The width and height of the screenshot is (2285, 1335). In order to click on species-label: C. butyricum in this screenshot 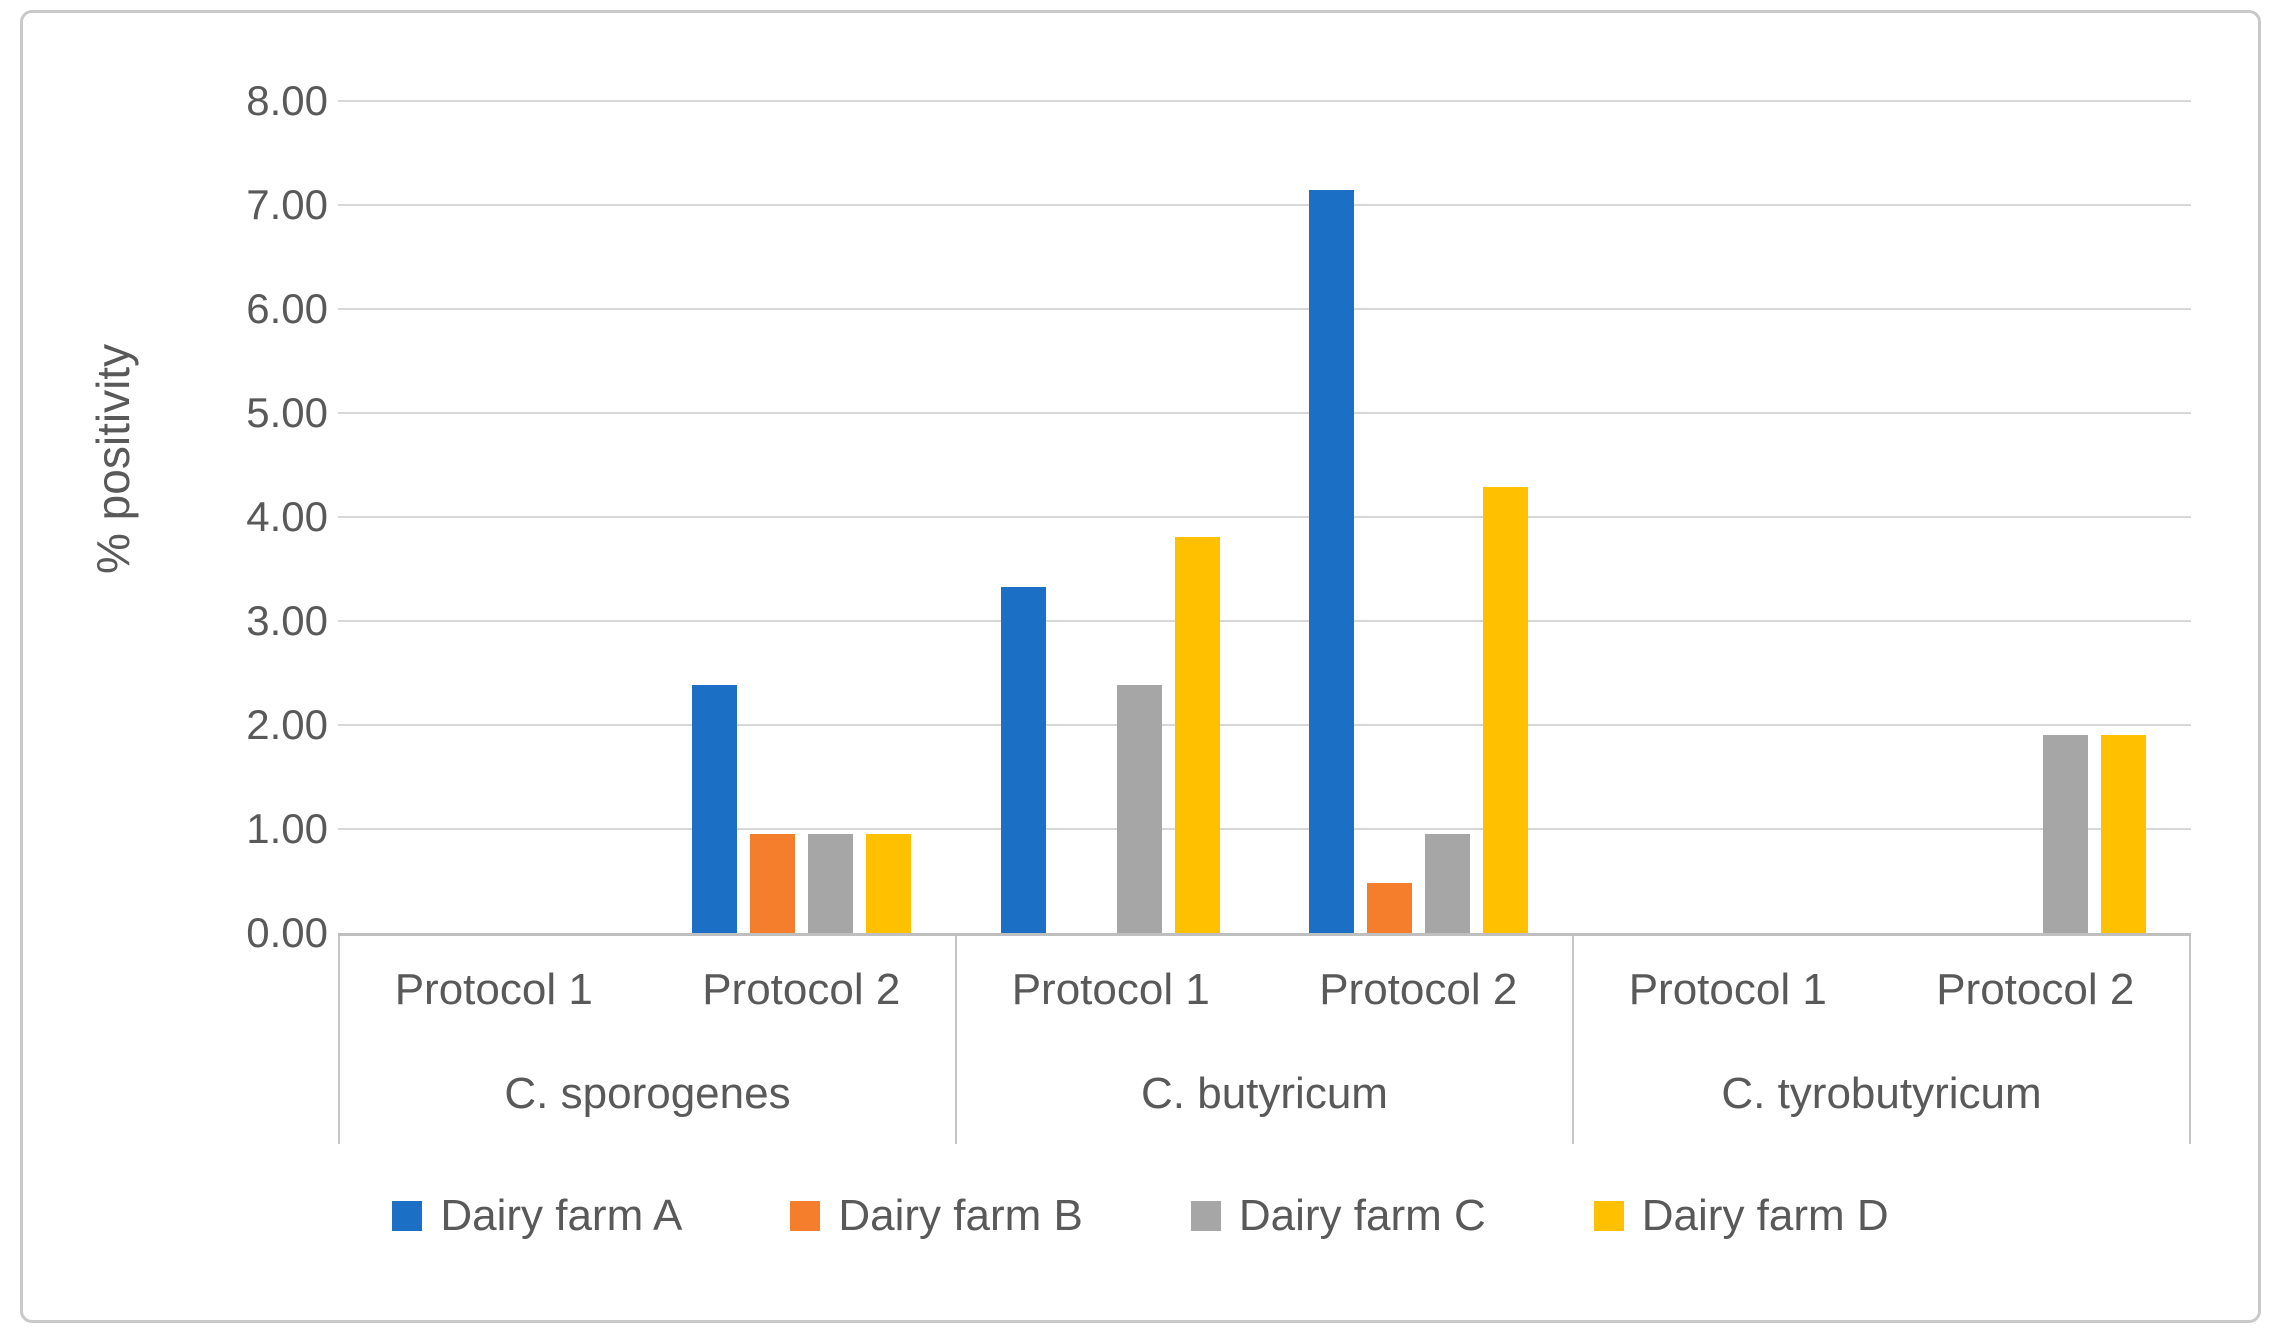, I will do `click(1264, 1093)`.